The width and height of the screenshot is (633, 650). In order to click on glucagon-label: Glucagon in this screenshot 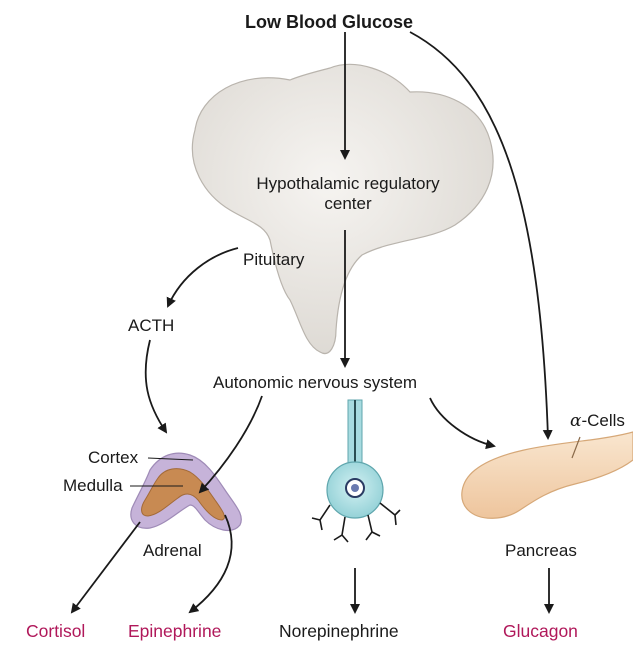, I will do `click(540, 631)`.